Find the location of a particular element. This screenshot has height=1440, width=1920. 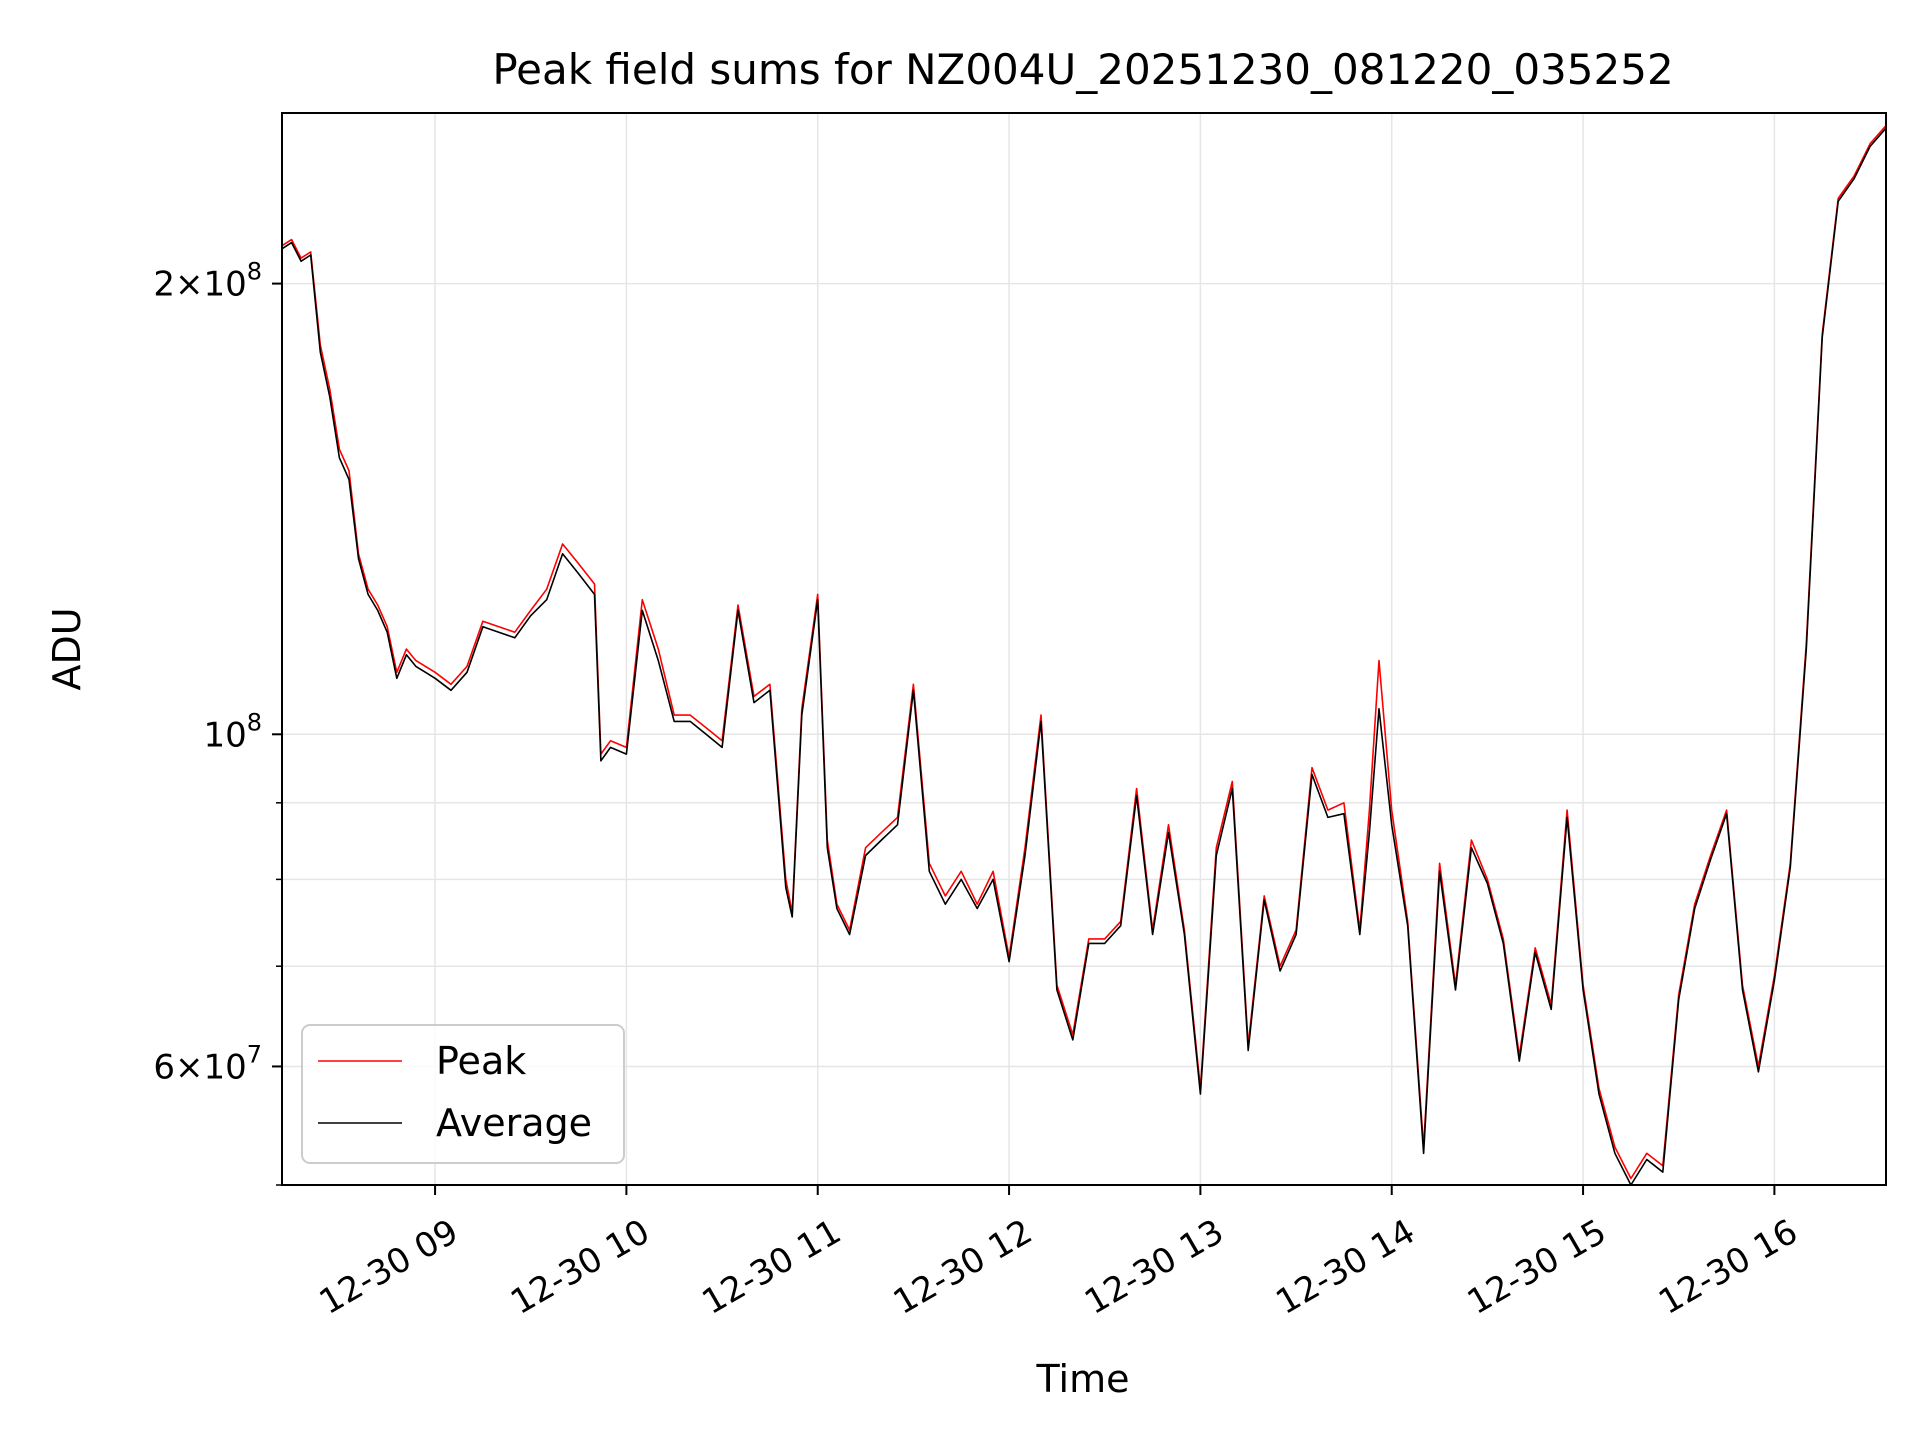

legend-box is located at coordinates (463, 1094).